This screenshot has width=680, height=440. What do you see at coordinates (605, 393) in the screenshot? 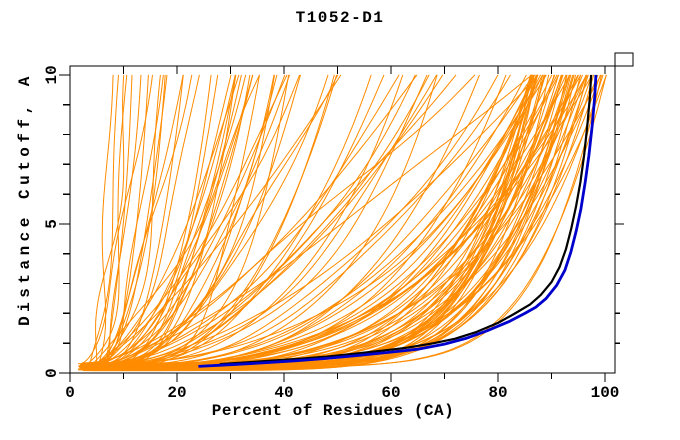
I see `x-tick-label: 100` at bounding box center [605, 393].